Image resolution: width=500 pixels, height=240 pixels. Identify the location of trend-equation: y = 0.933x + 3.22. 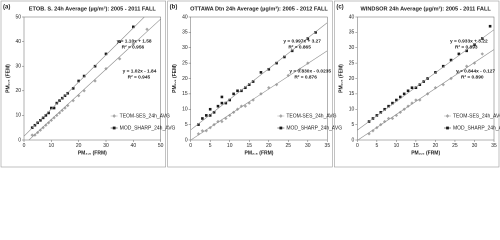
(469, 41).